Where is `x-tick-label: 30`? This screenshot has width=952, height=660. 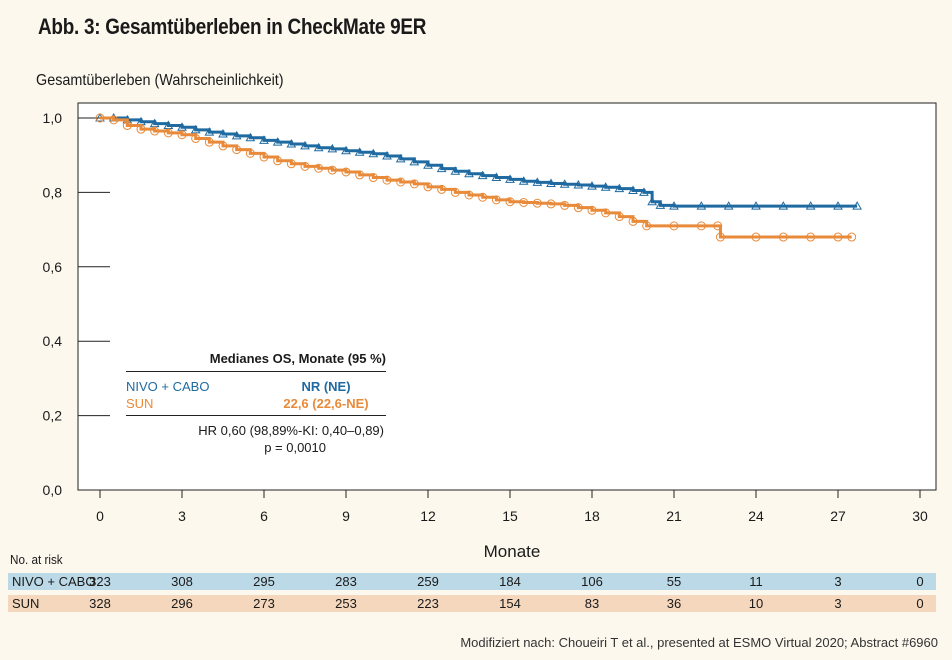 x-tick-label: 30 is located at coordinates (920, 516).